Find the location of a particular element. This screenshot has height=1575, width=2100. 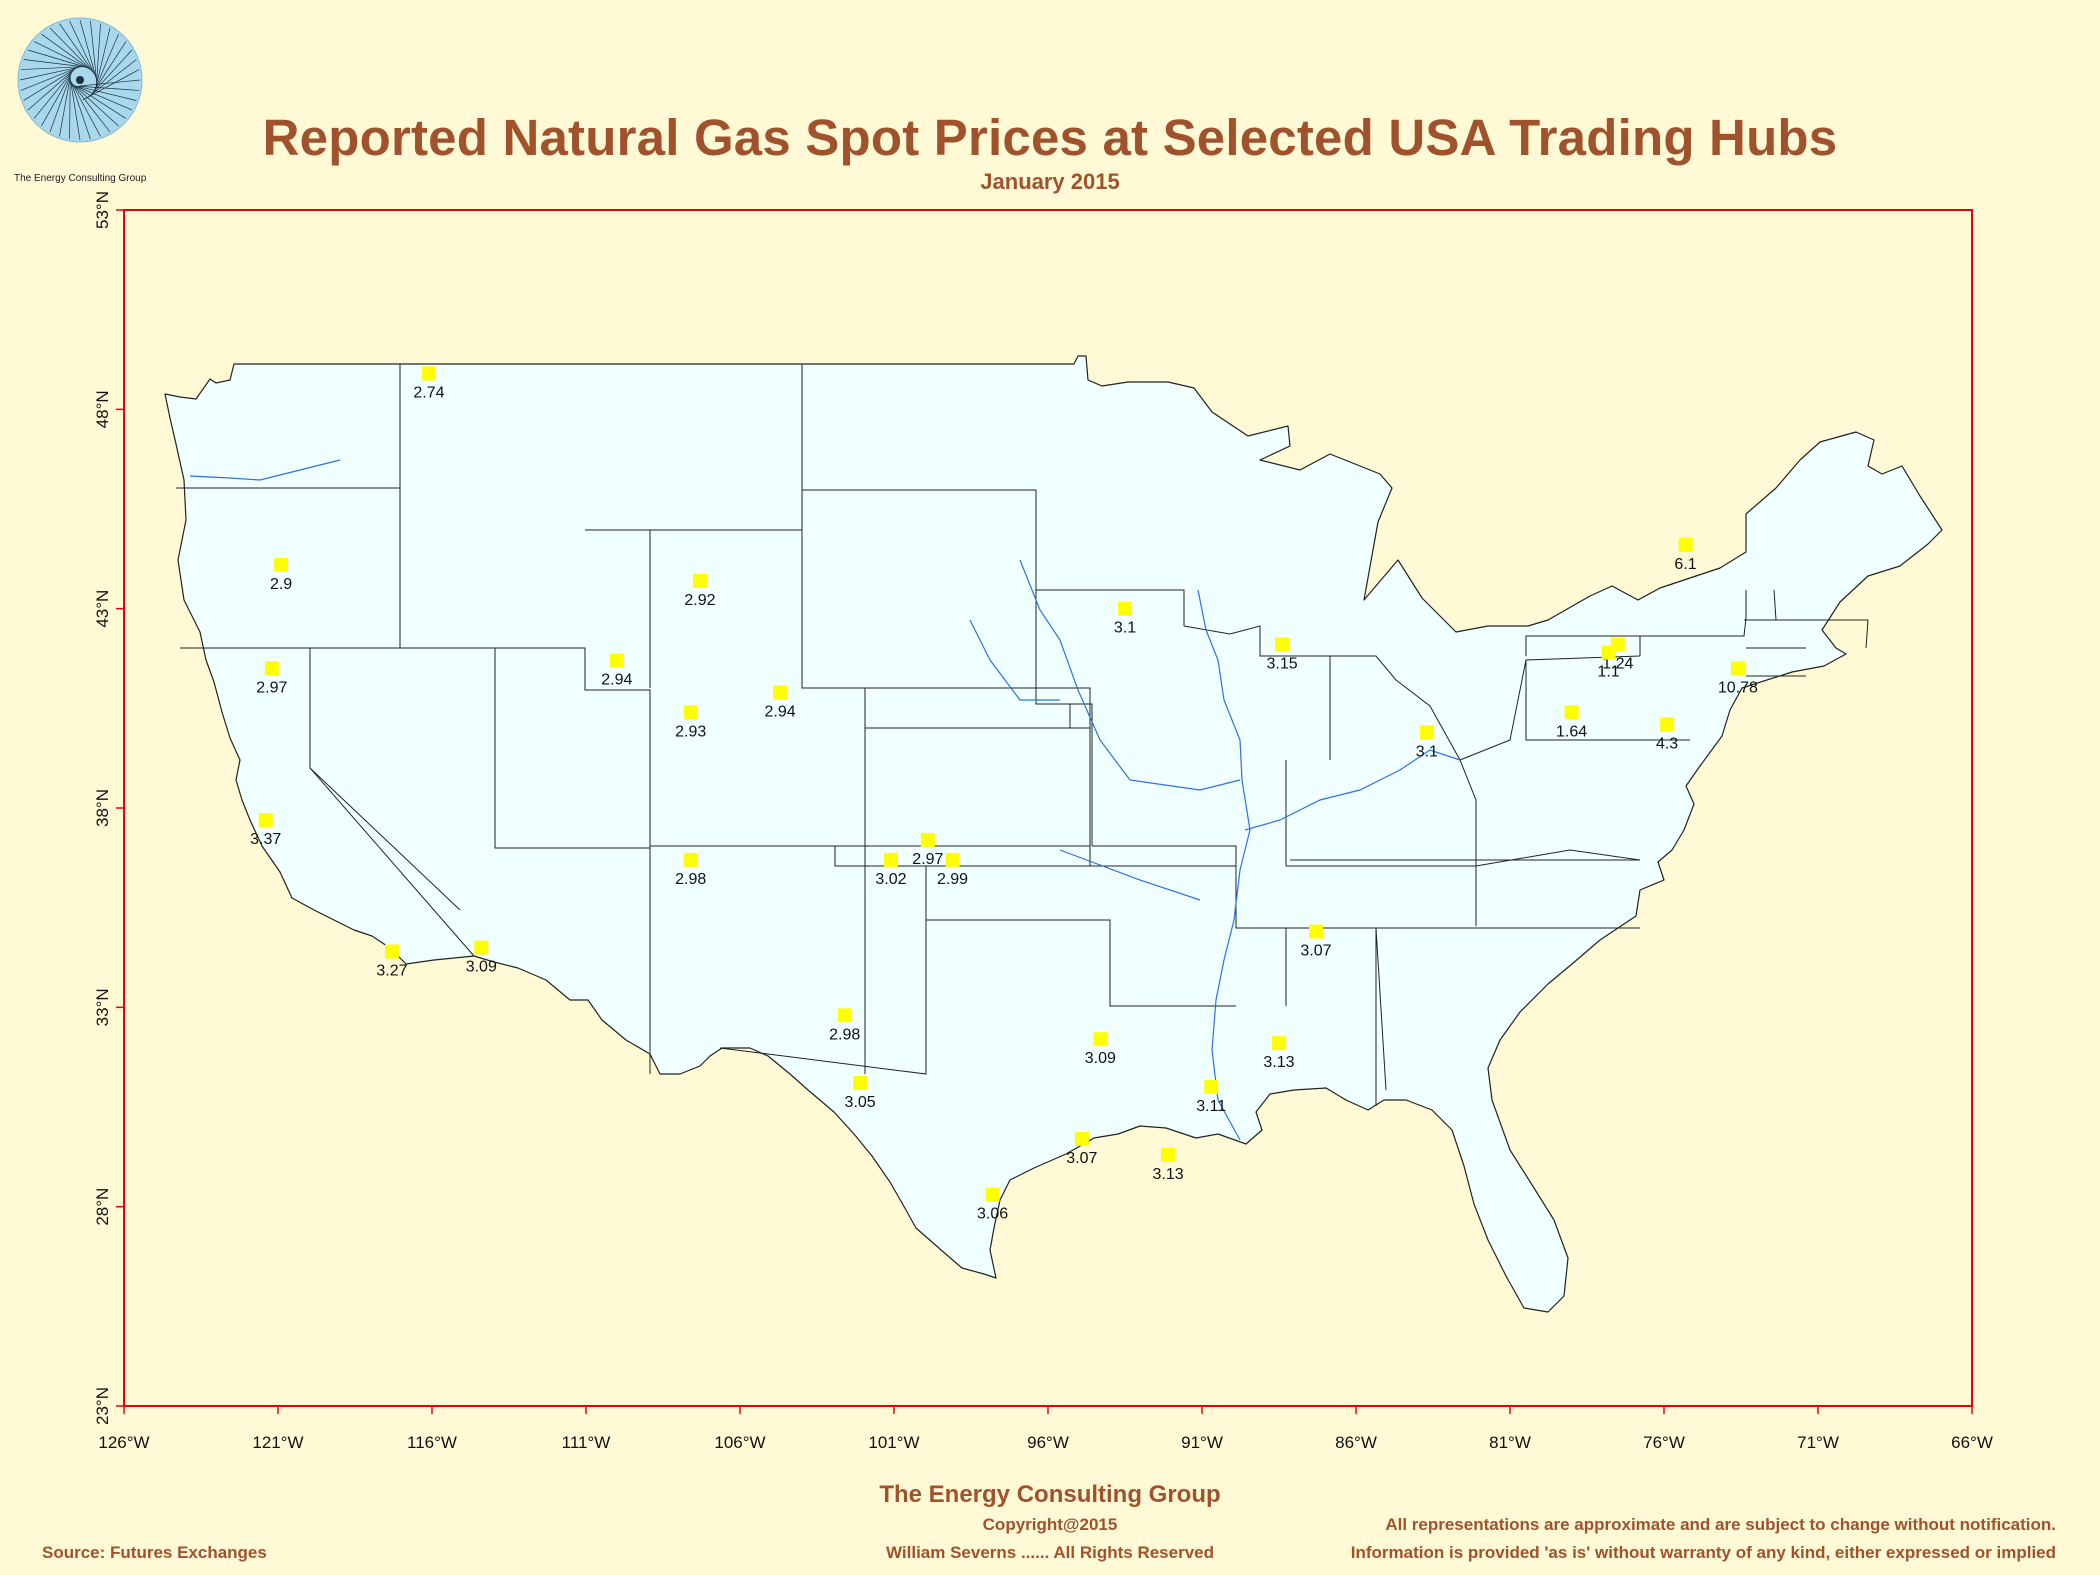

y-tick-label: 43°N is located at coordinates (102, 609).